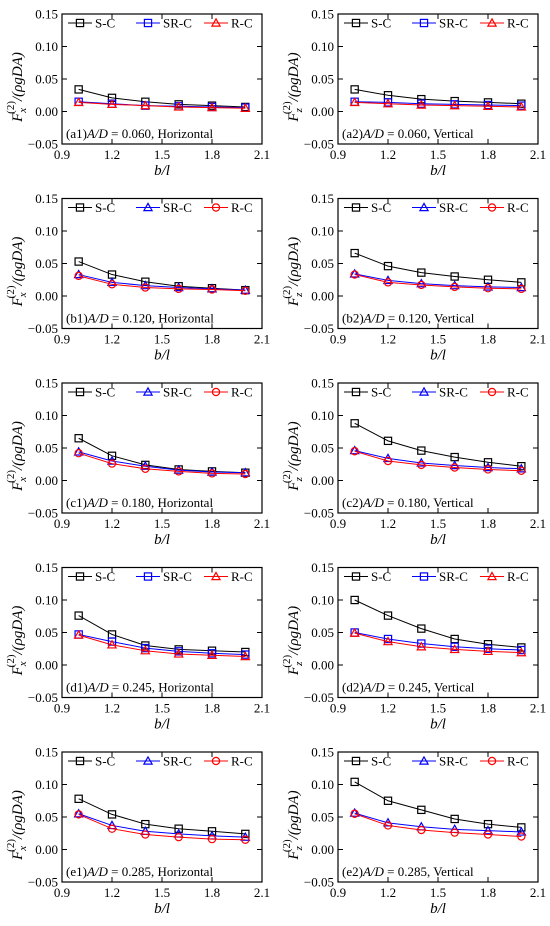 This screenshot has height=926, width=550. Describe the element at coordinates (177, 761) in the screenshot. I see `legend-label-SR-C: SR-C` at that location.